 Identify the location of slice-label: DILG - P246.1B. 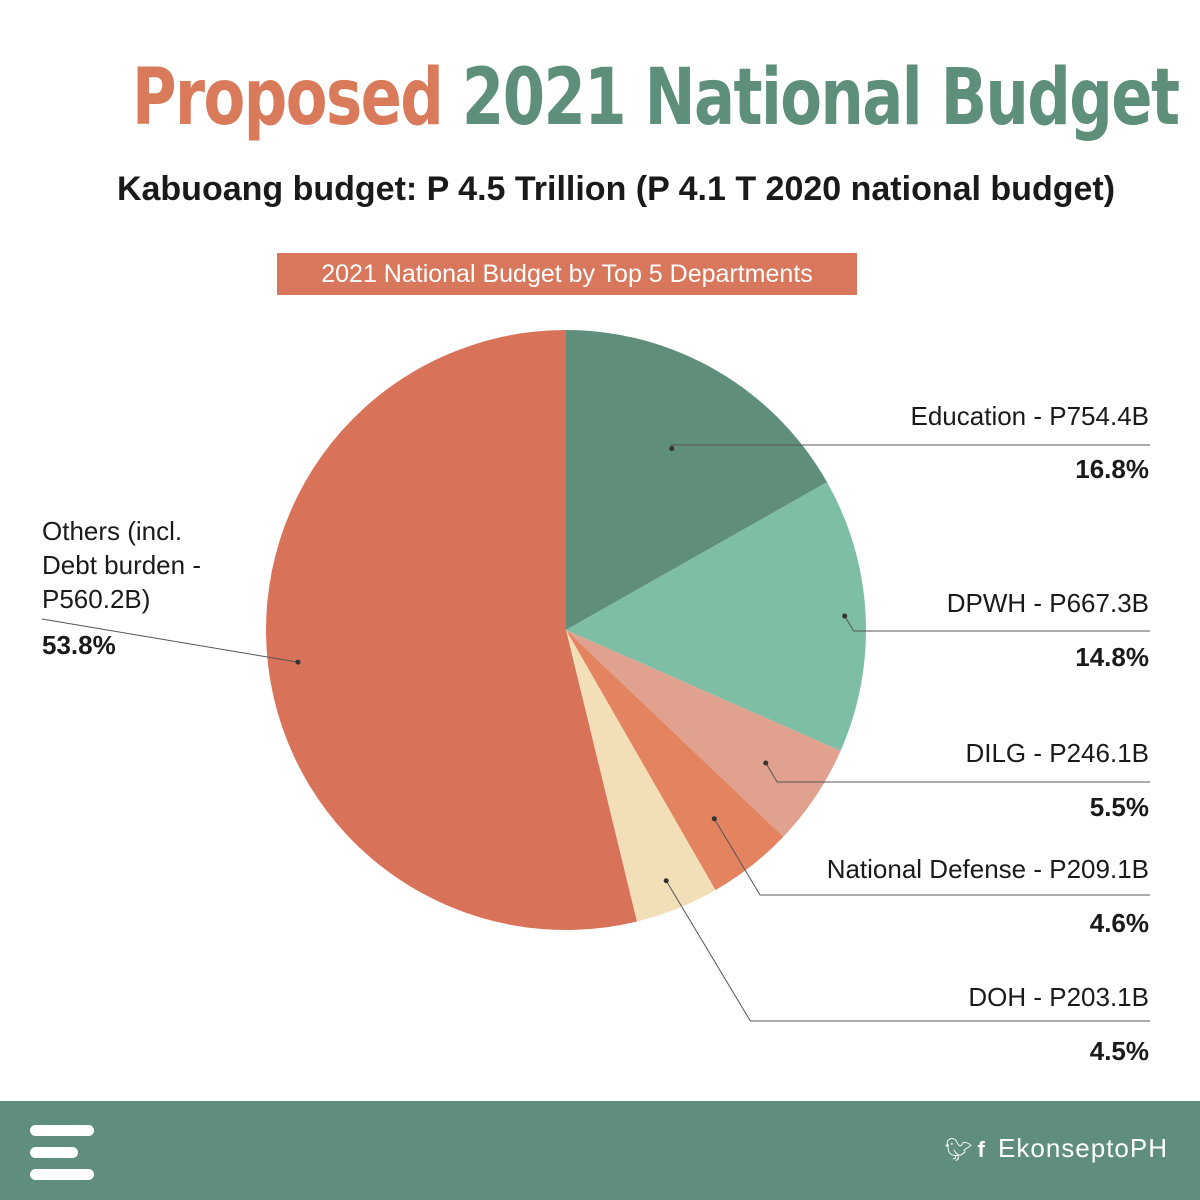
(1057, 753).